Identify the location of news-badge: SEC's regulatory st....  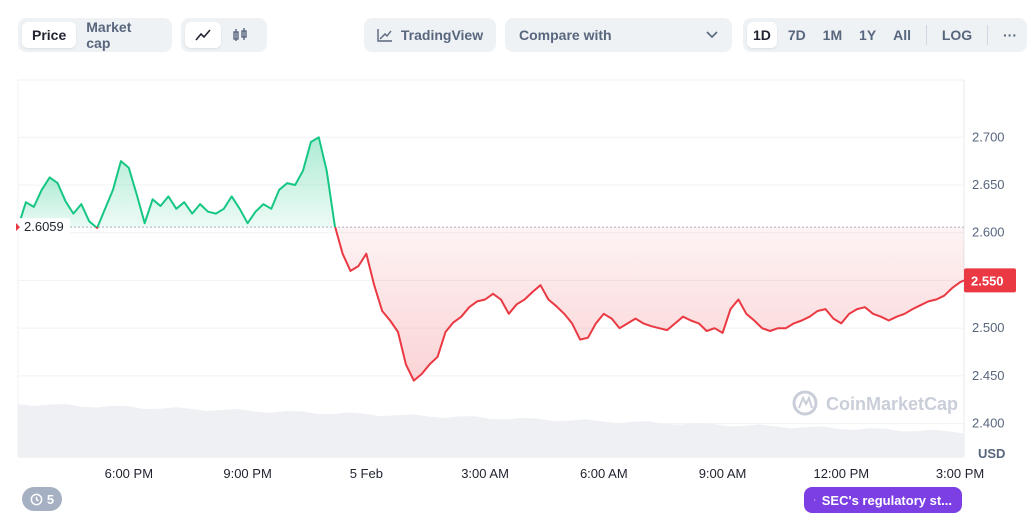
(883, 500).